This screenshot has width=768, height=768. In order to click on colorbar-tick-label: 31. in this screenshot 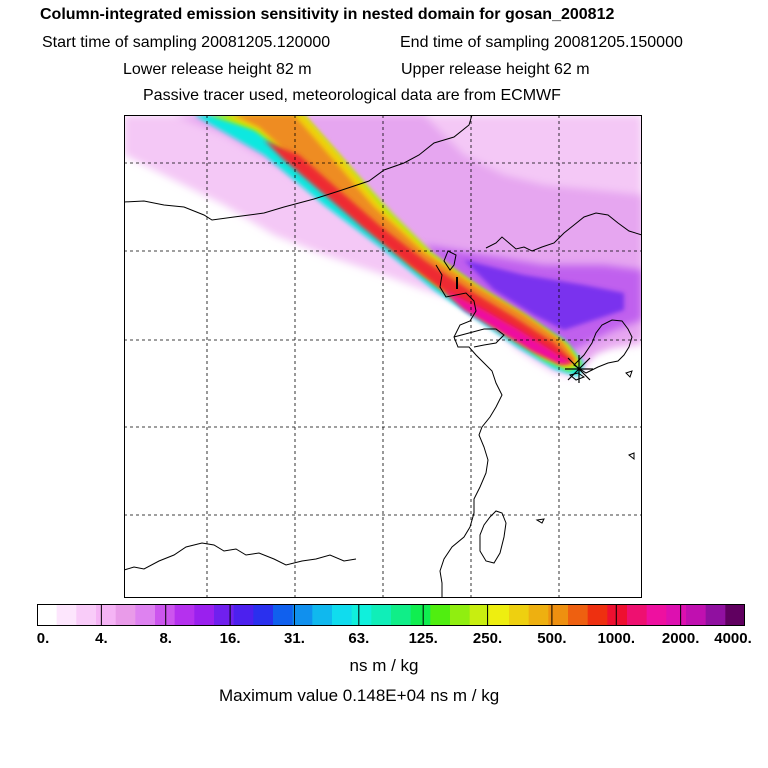, I will do `click(294, 638)`.